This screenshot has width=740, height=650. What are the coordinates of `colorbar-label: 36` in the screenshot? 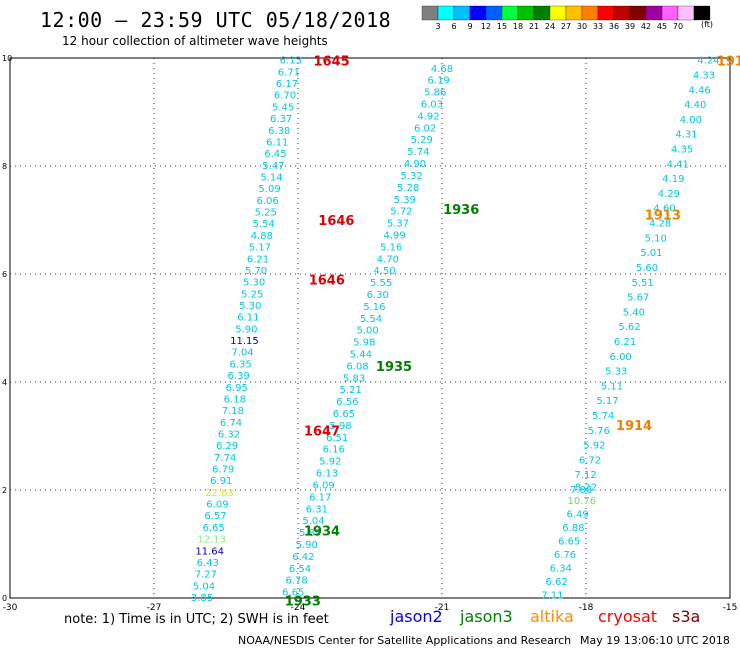 It's located at (614, 26).